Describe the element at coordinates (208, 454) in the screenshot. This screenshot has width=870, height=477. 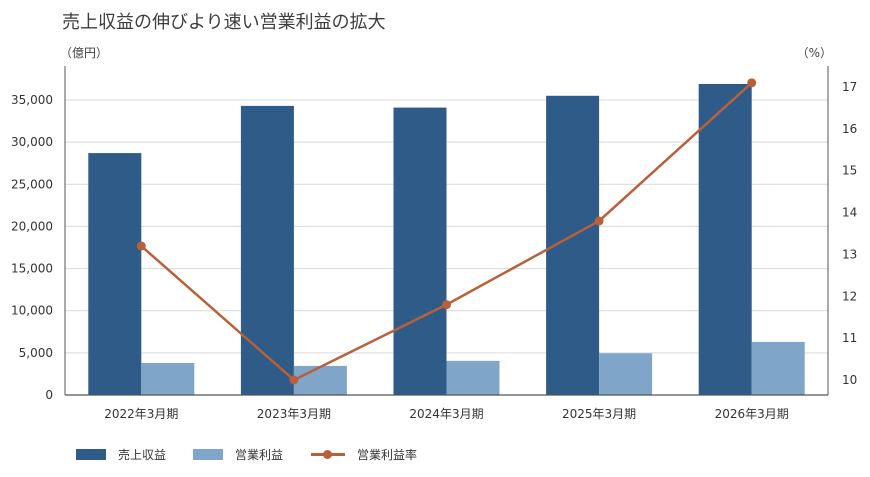
I see `legend-swatch-operating-profit` at that location.